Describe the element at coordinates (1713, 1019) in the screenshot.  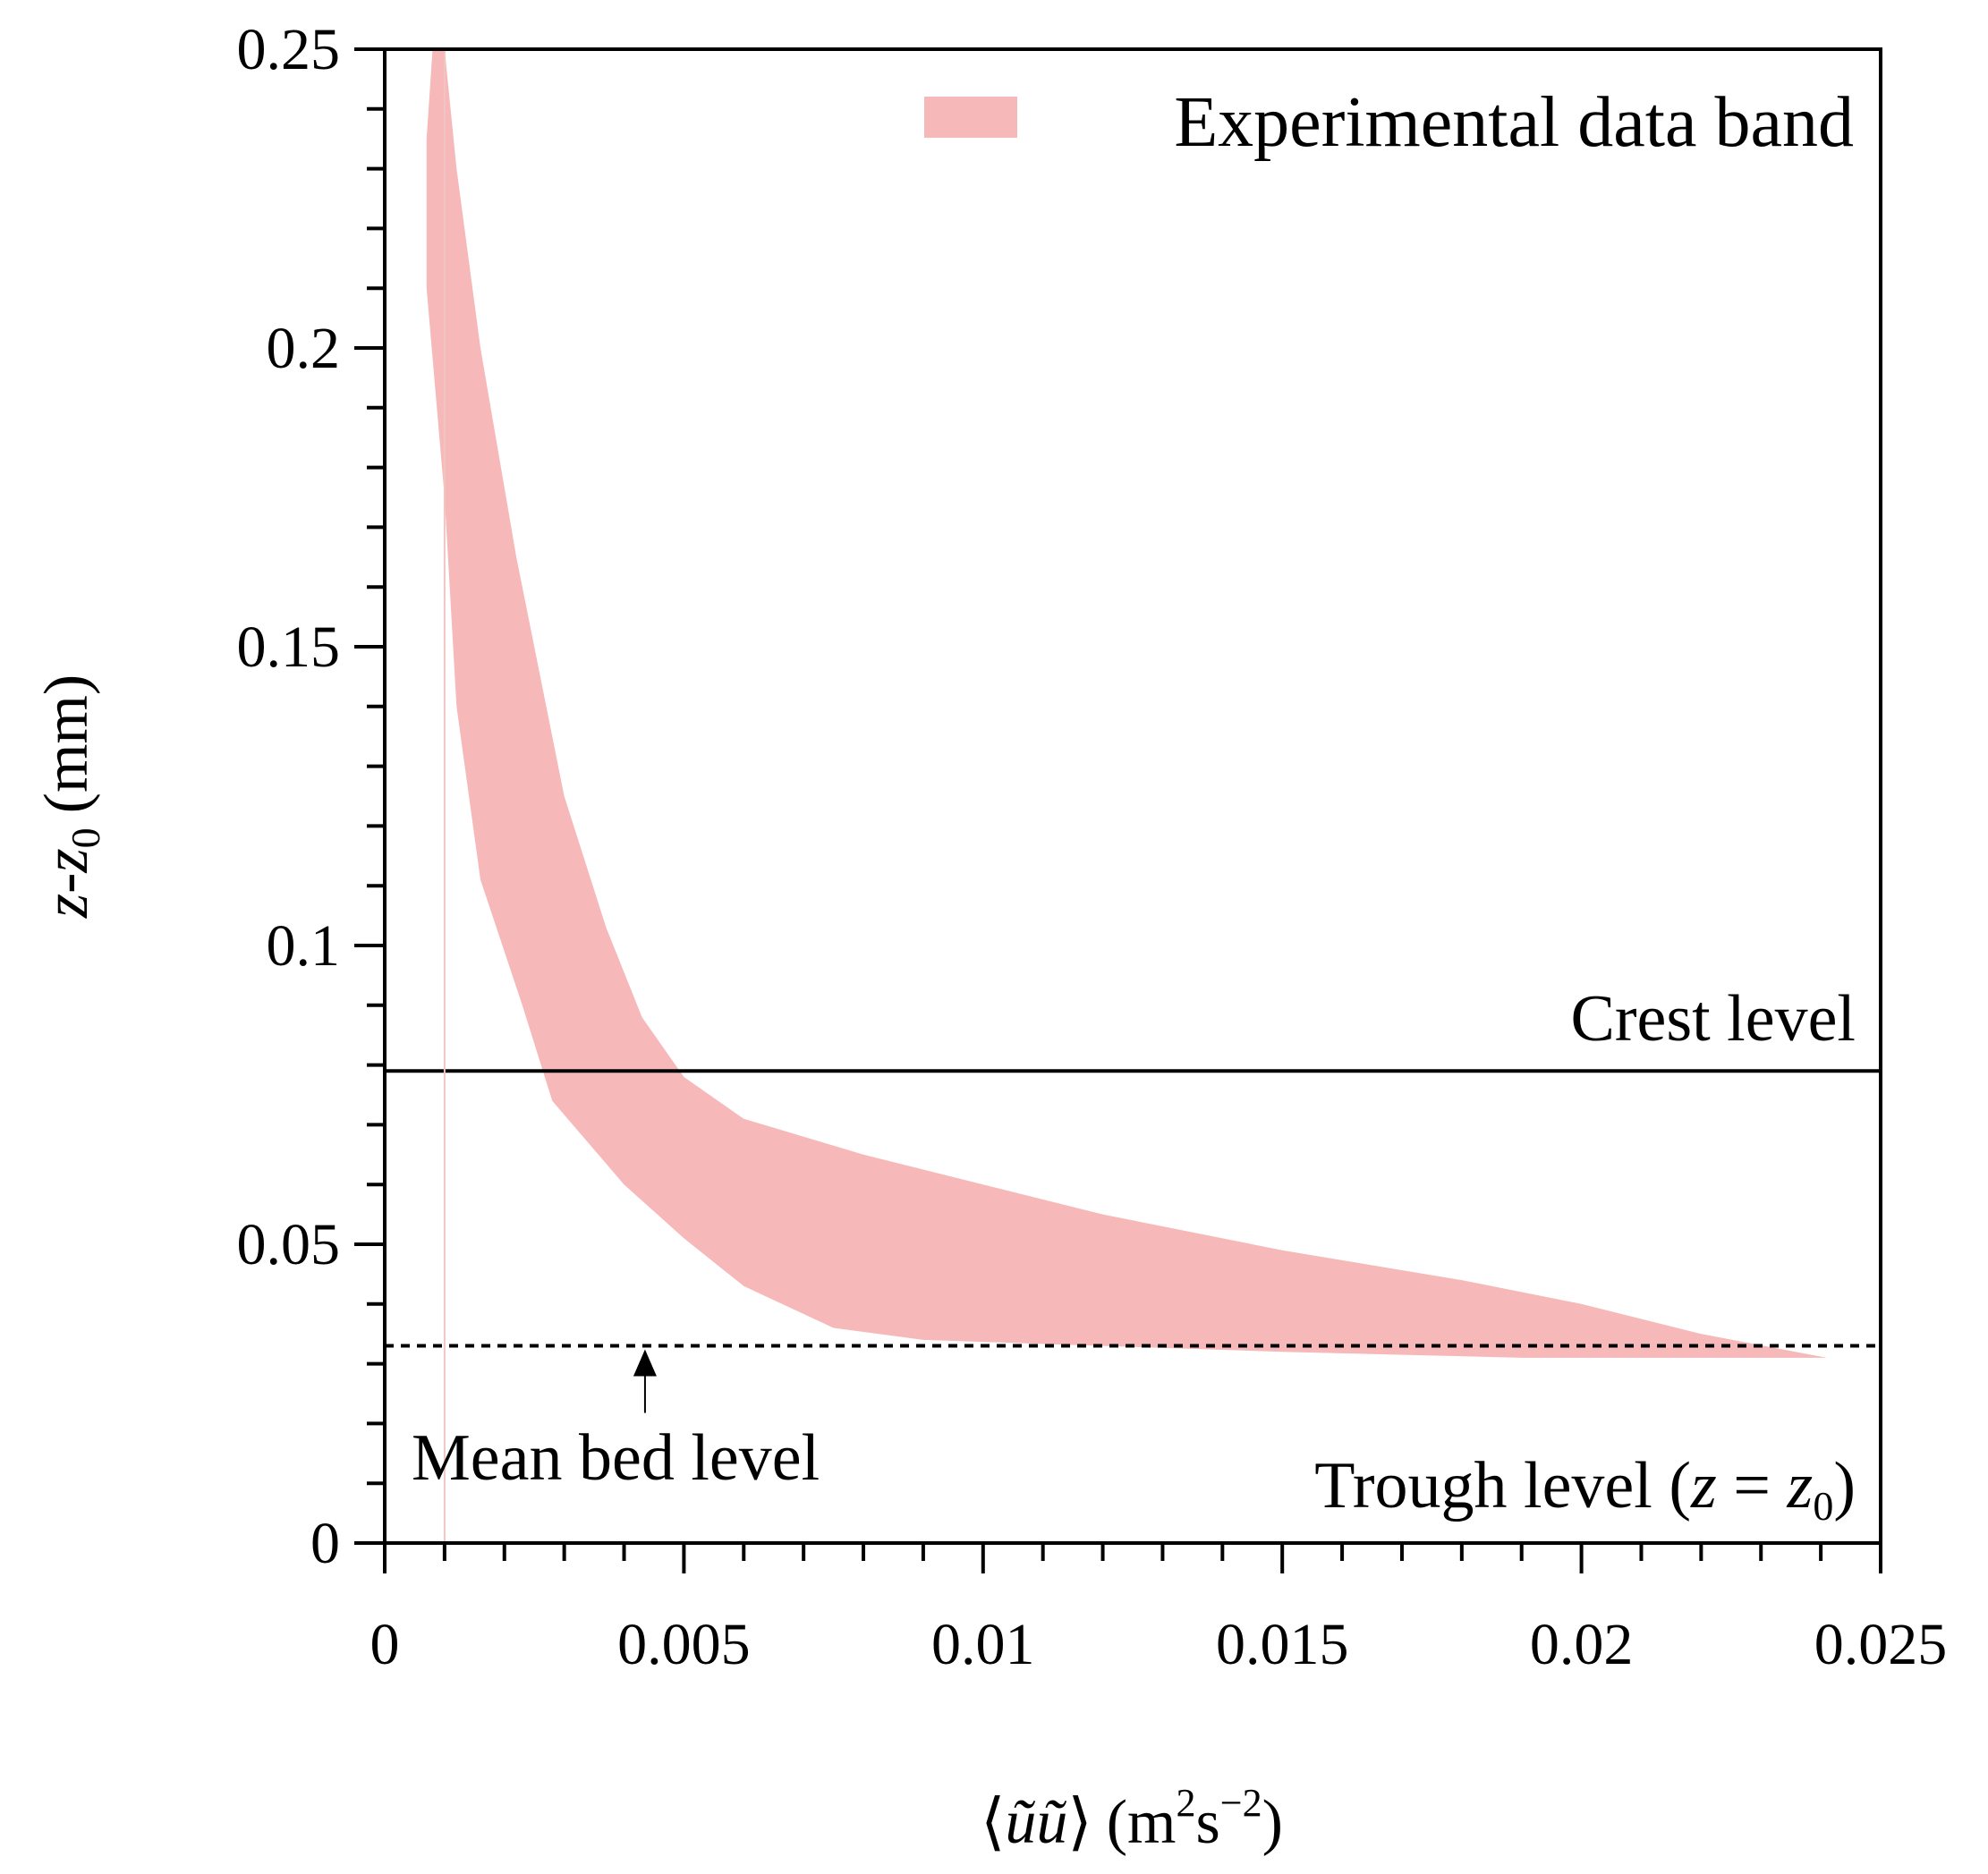
I see `crest-level-label: Crest level` at that location.